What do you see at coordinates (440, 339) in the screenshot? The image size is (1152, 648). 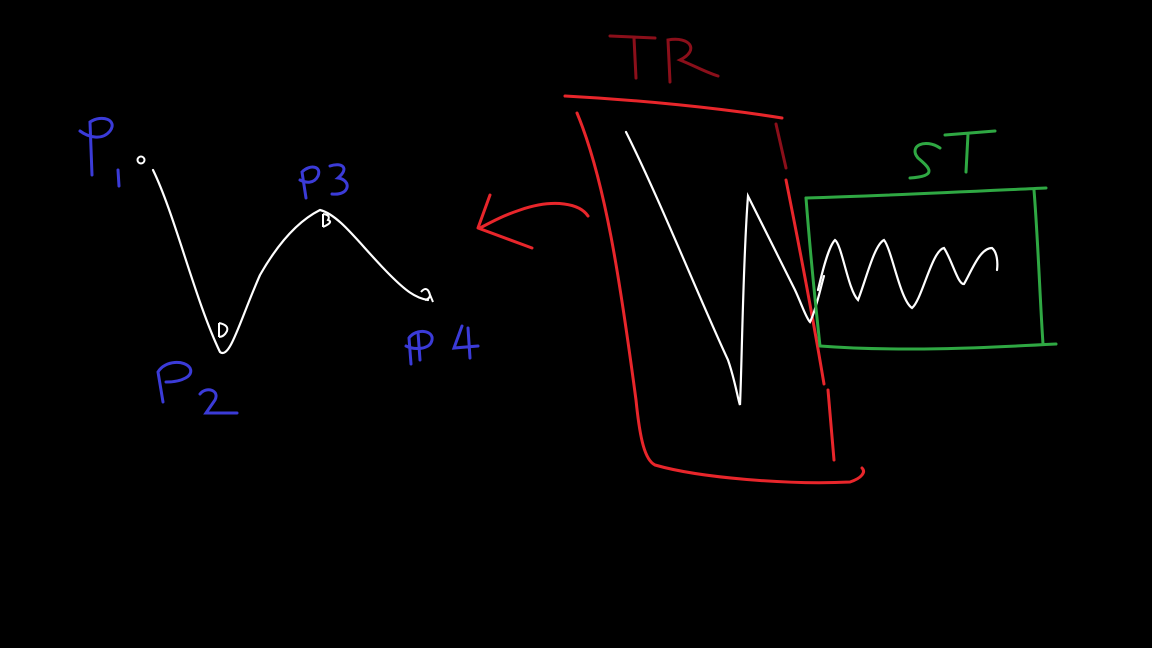 I see `label-p4-text: P4` at bounding box center [440, 339].